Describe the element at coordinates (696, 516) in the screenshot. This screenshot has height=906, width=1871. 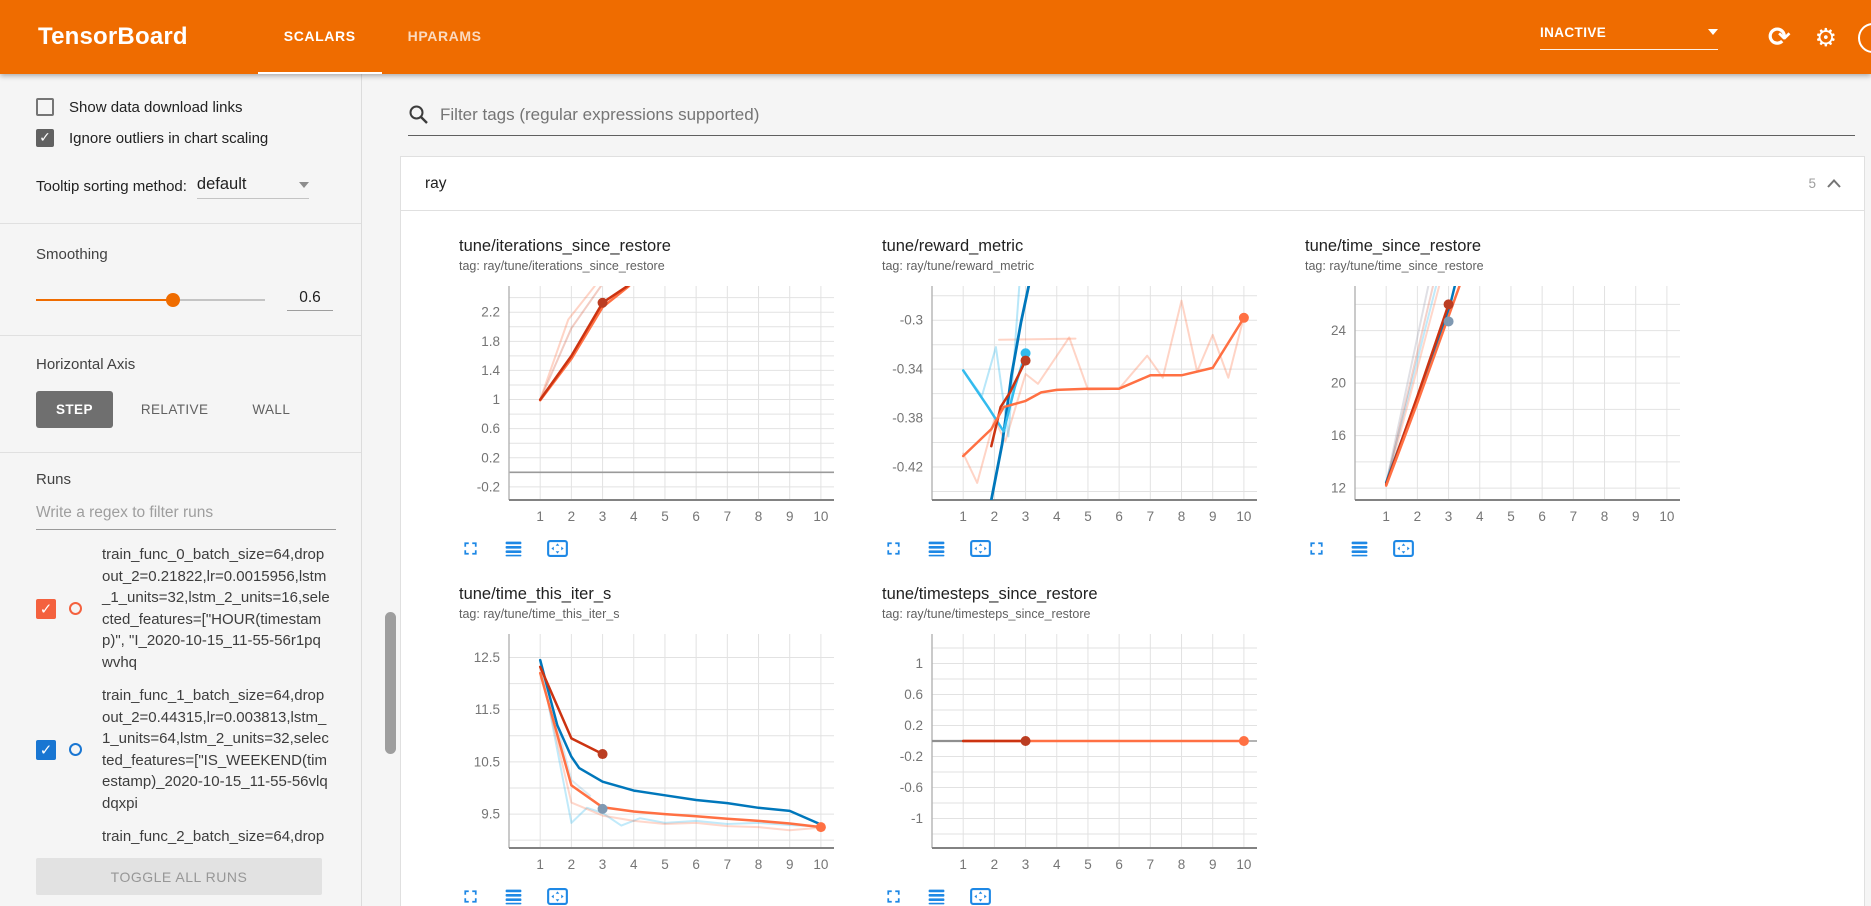
I see `svg-text: 6` at that location.